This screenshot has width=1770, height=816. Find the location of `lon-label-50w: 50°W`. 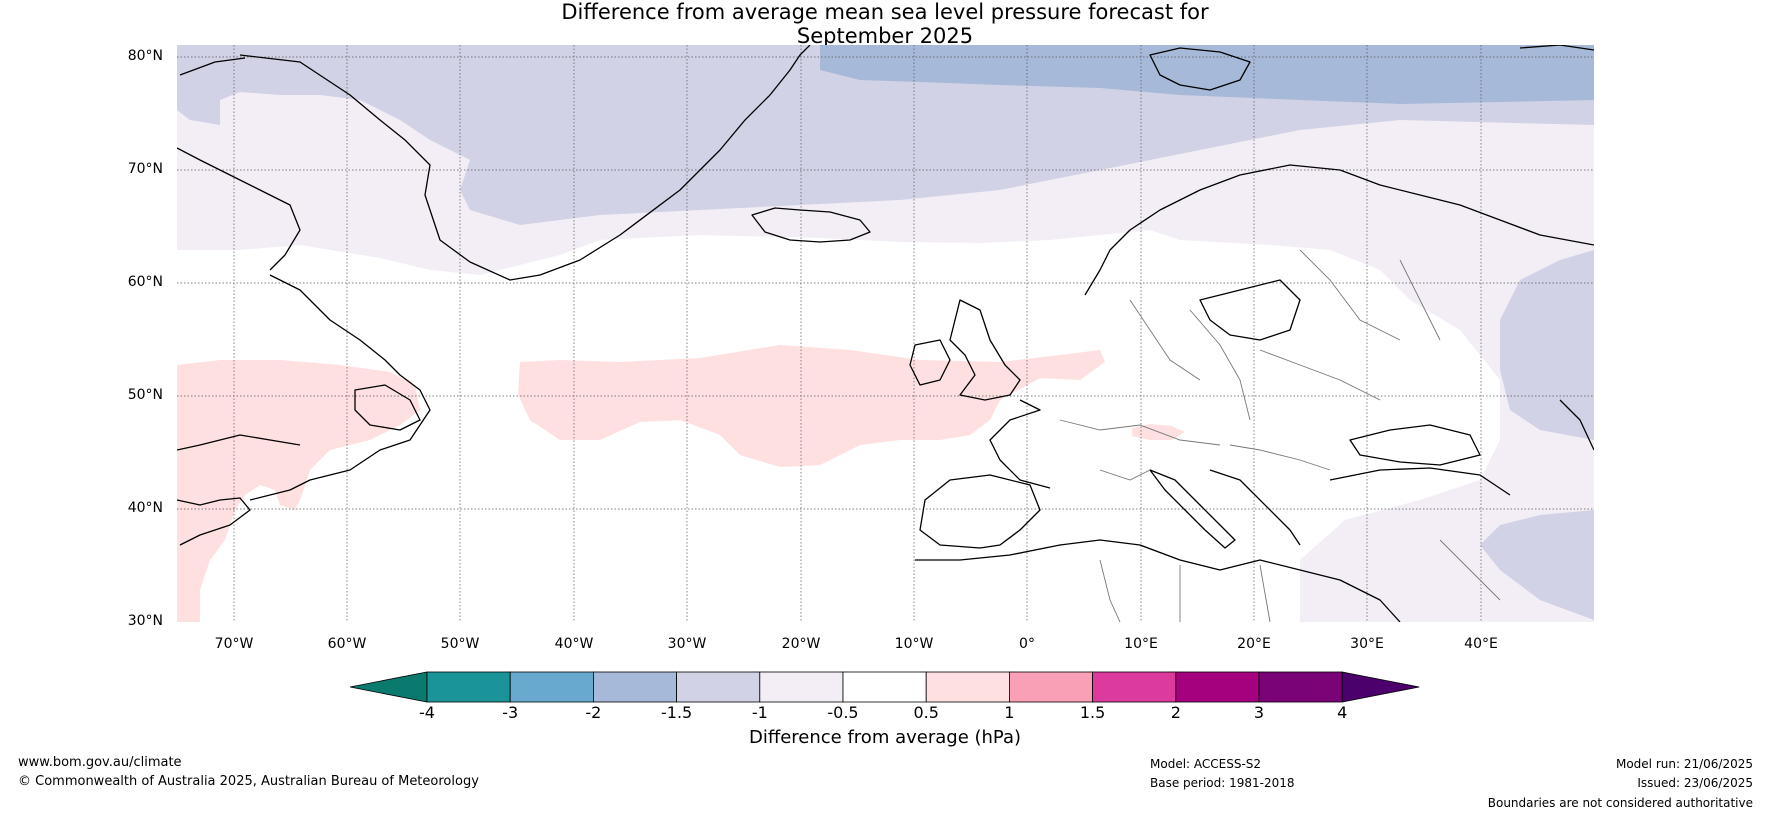

lon-label-50w: 50°W is located at coordinates (460, 644).